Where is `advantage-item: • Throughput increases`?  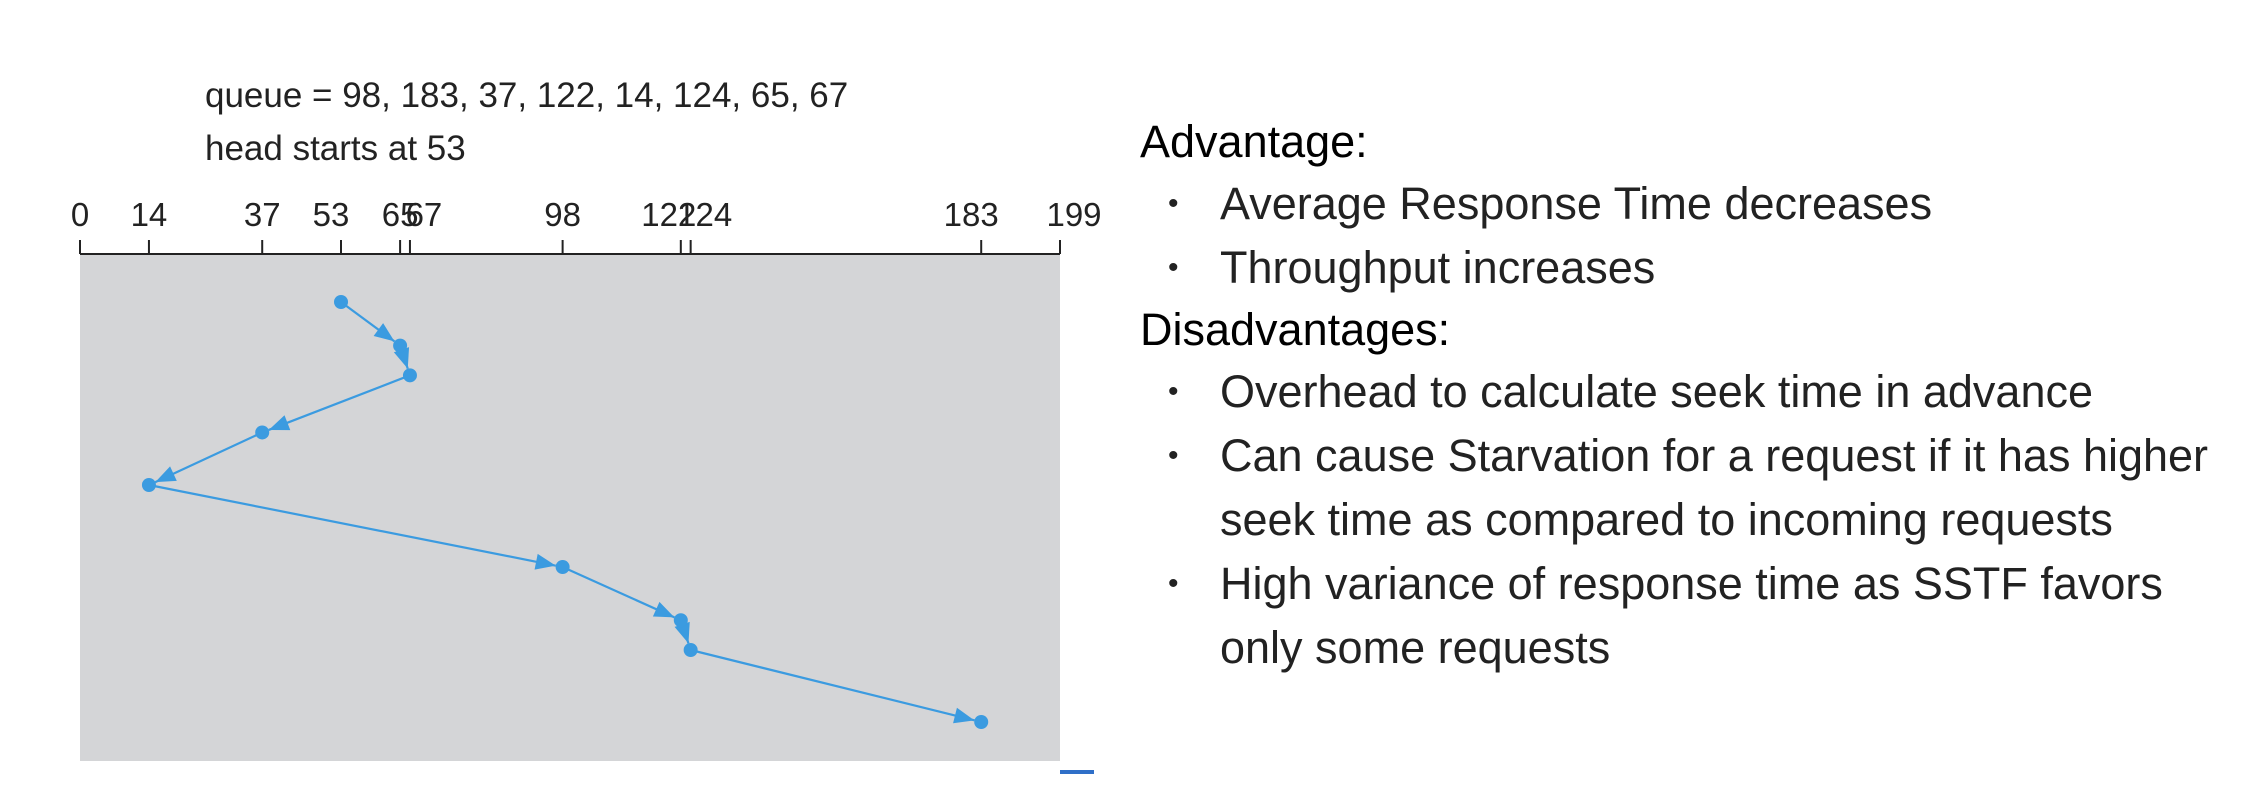 advantage-item: • Throughput increases is located at coordinates (1690, 268).